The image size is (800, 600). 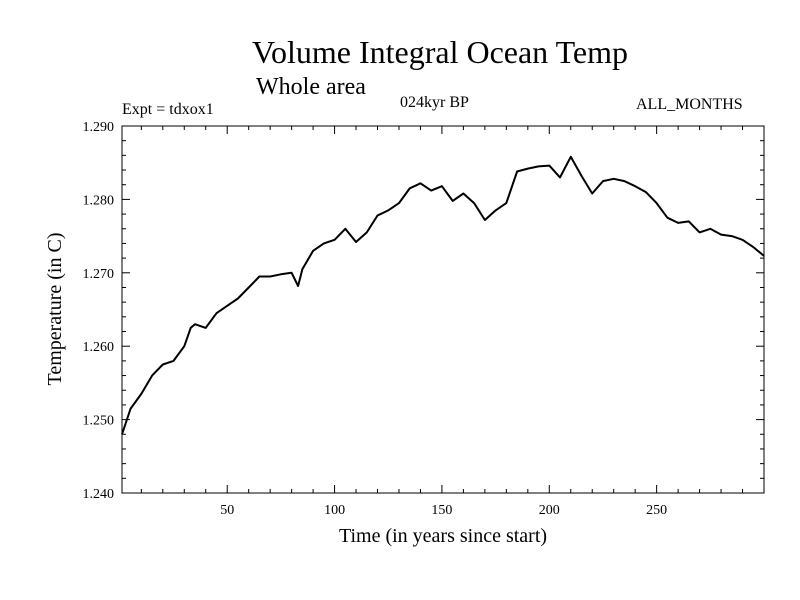 What do you see at coordinates (99, 421) in the screenshot?
I see `y-tick-label: 1.250` at bounding box center [99, 421].